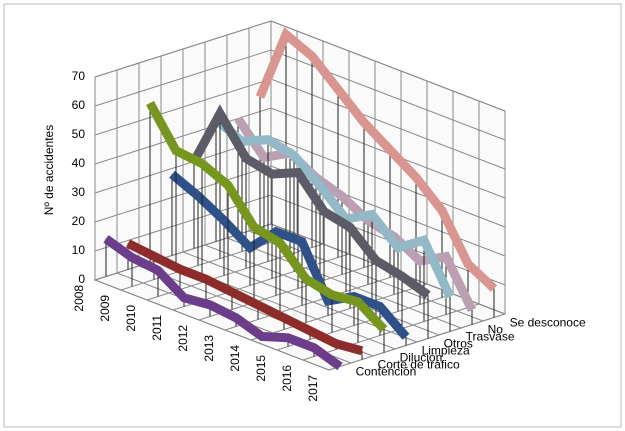  What do you see at coordinates (421, 358) in the screenshot?
I see `series-label: Dilución` at bounding box center [421, 358].